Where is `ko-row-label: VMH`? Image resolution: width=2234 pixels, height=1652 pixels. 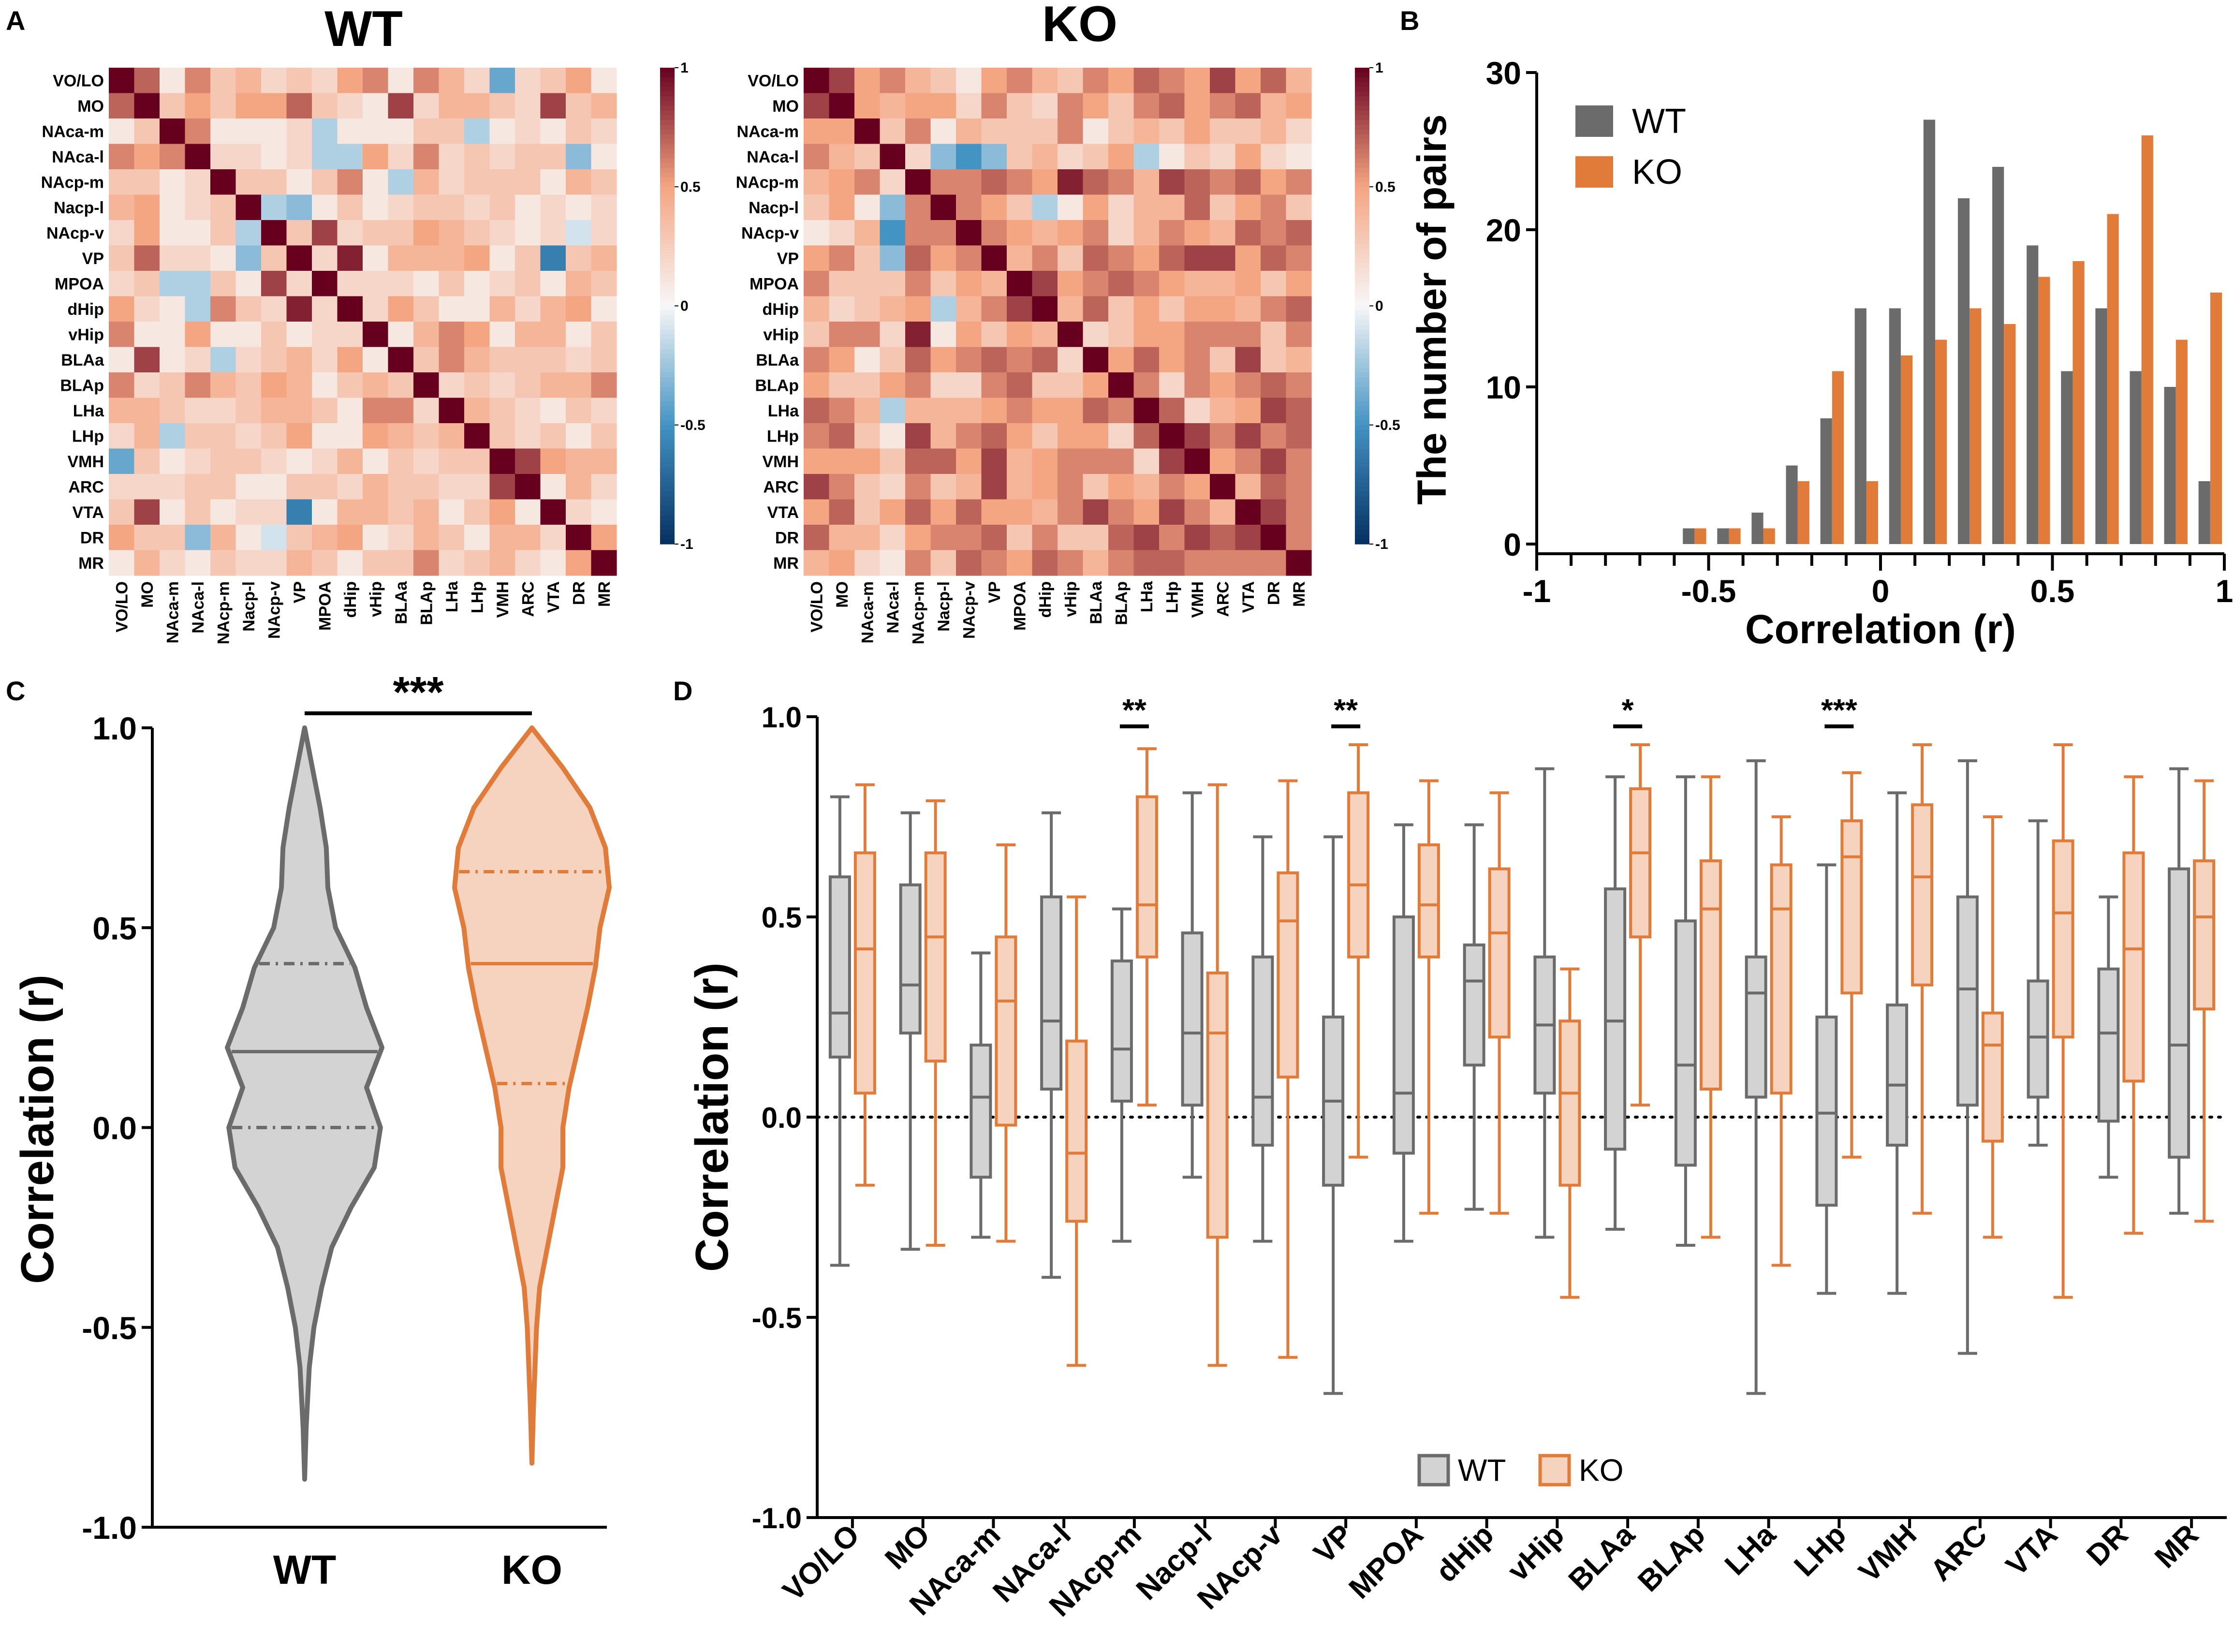 ko-row-label: VMH is located at coordinates (780, 462).